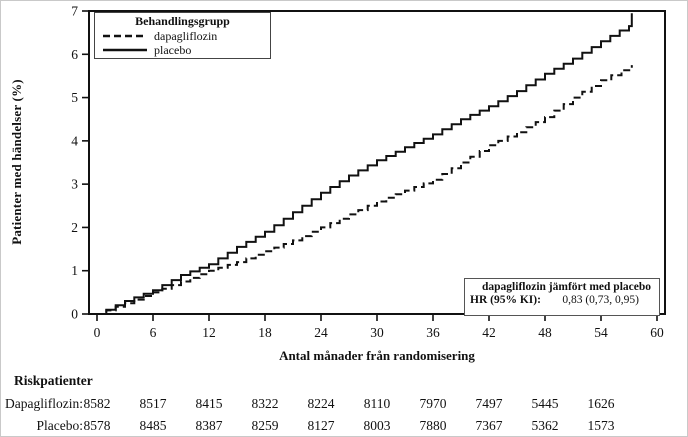 The image size is (688, 437). What do you see at coordinates (377, 355) in the screenshot?
I see `x-axis-title: Antal månader från randomisering` at bounding box center [377, 355].